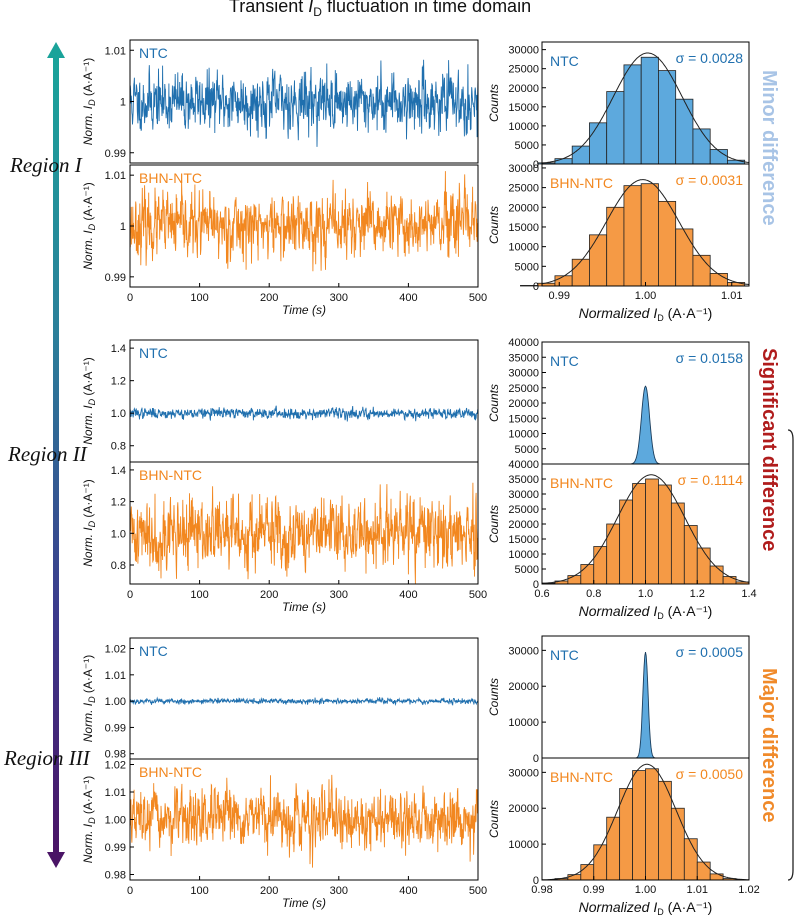 The width and height of the screenshot is (794, 917). Describe the element at coordinates (118, 447) in the screenshot. I see `y-tick-label: 0.8` at that location.